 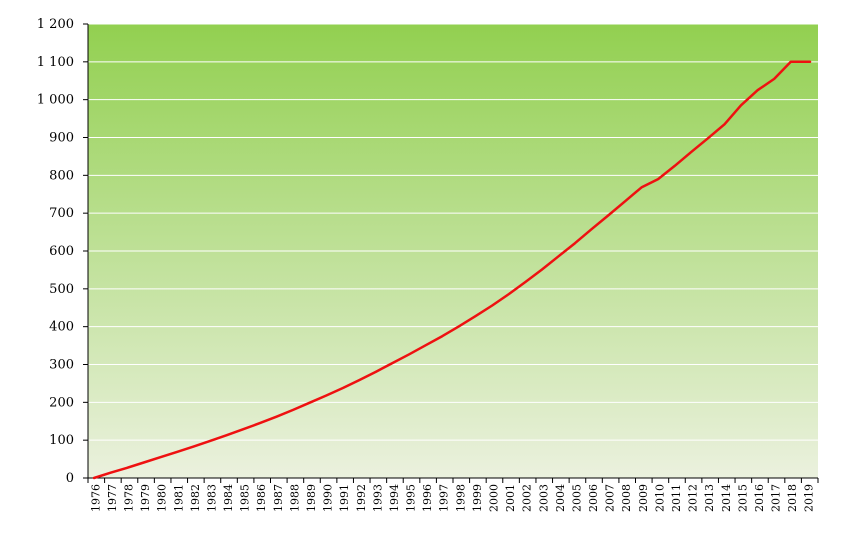 What do you see at coordinates (128, 498) in the screenshot?
I see `x-tick-label: 1978` at bounding box center [128, 498].